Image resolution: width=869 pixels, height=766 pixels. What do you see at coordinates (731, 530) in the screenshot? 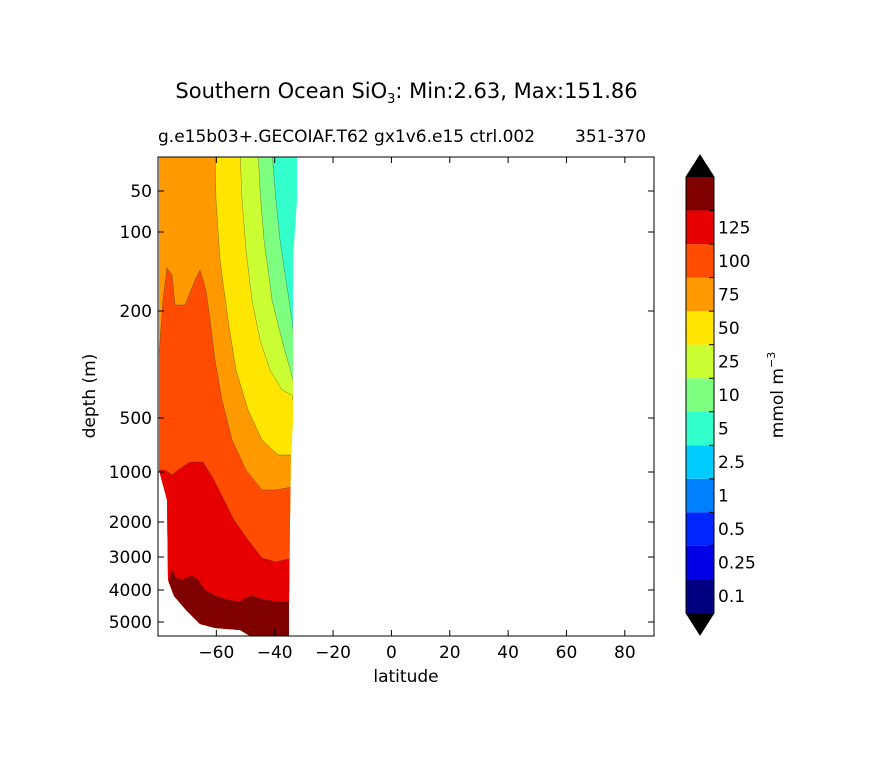
I see `colorbar-tick-label: 0.5` at bounding box center [731, 530].